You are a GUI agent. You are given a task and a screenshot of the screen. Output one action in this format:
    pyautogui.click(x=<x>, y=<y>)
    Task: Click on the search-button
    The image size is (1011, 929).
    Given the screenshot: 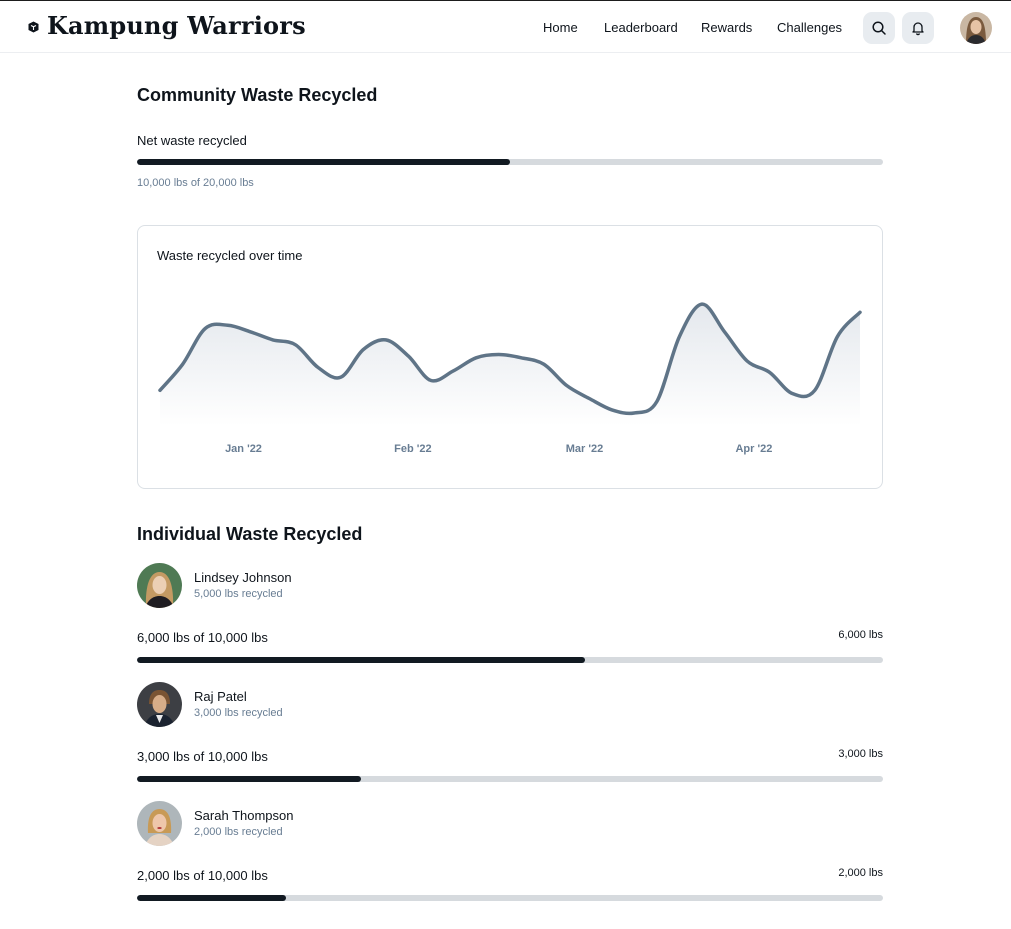 What is the action you would take?
    pyautogui.click(x=879, y=28)
    